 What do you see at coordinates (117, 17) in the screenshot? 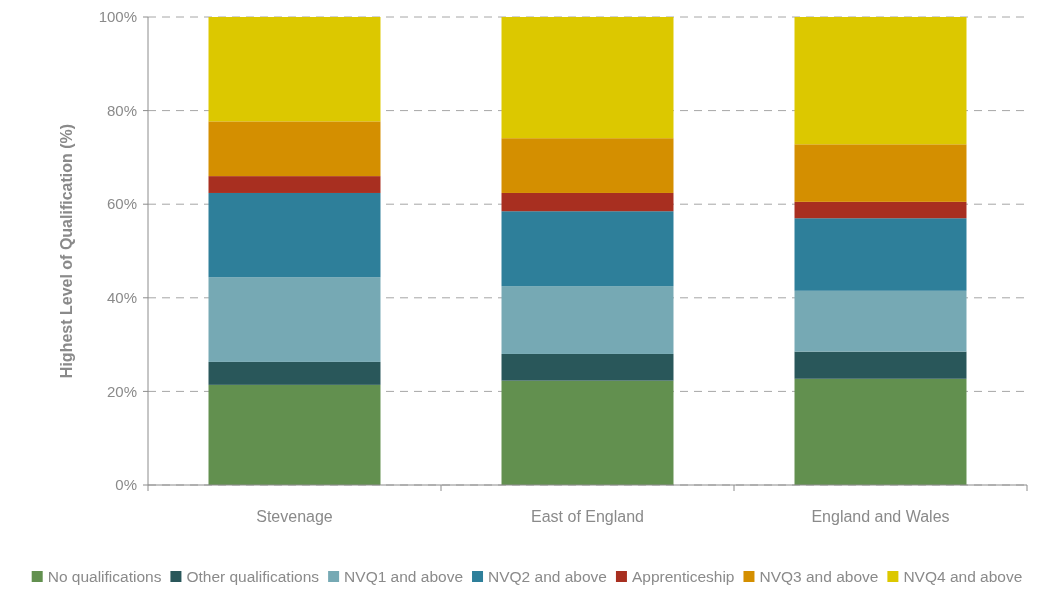
I see `y-tick-label: 100%` at bounding box center [117, 17].